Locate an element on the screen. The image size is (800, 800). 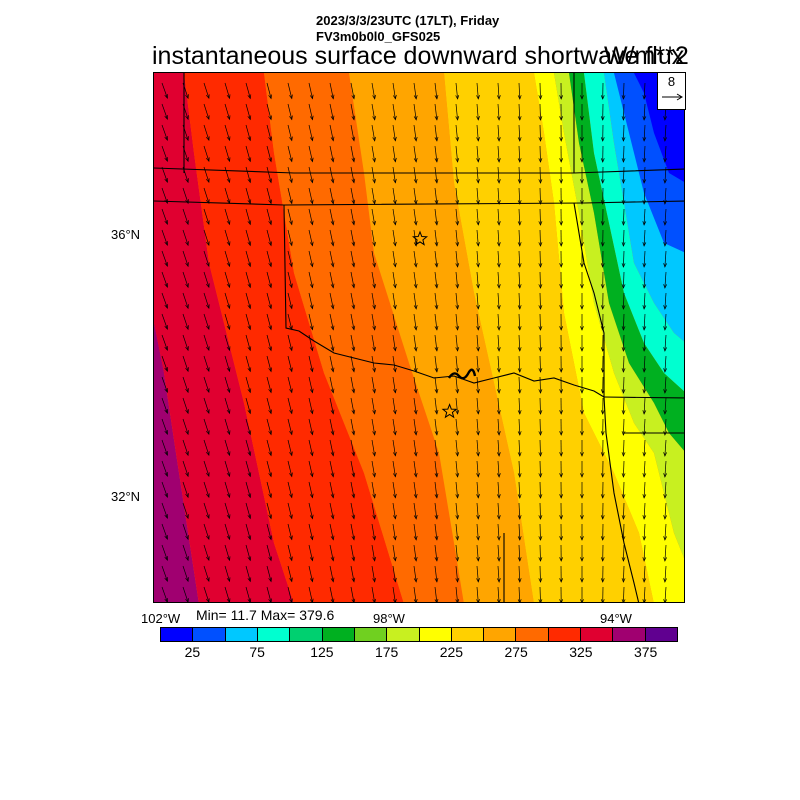
colorbar-label: 275 is located at coordinates (516, 652).